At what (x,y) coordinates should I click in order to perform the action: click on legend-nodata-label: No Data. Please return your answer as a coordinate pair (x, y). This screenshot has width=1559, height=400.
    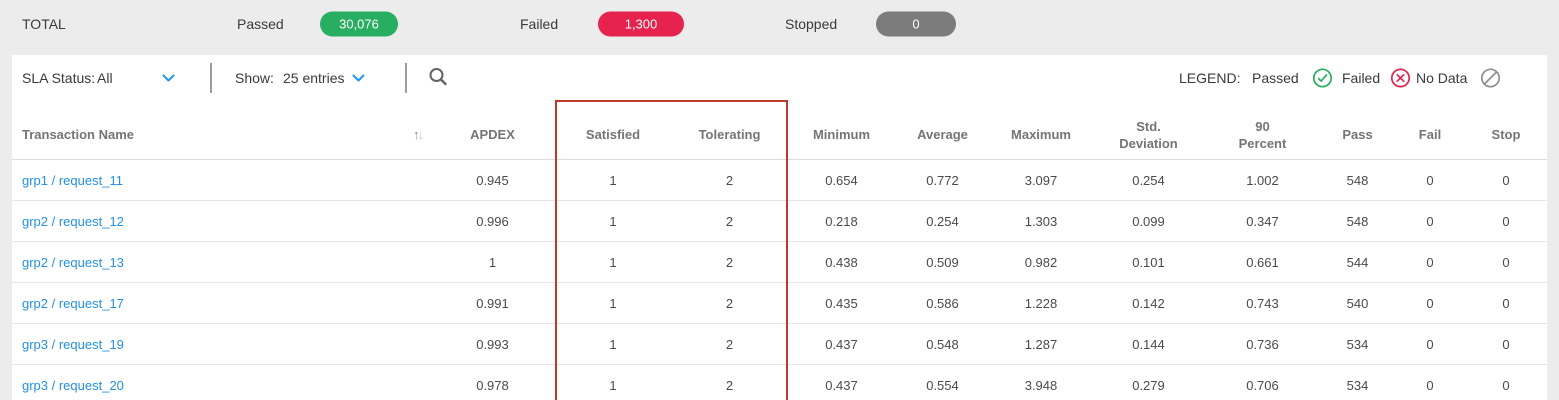
    Looking at the image, I should click on (1442, 77).